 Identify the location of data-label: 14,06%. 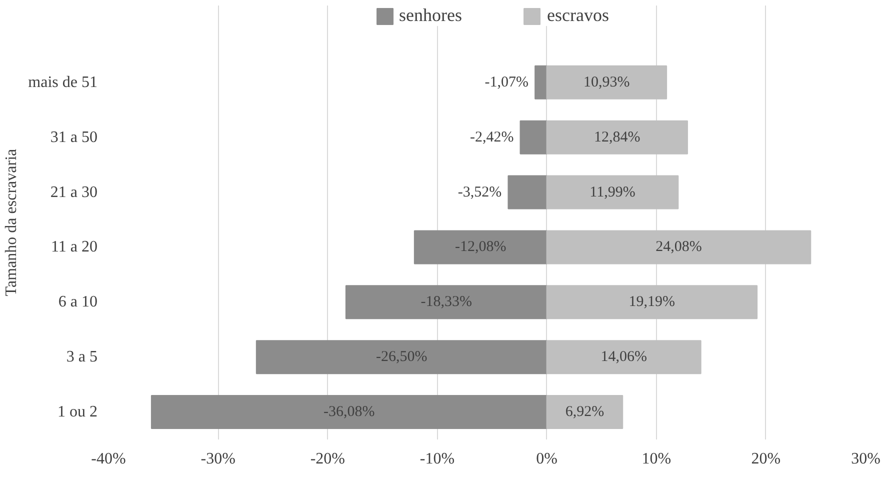
(623, 357).